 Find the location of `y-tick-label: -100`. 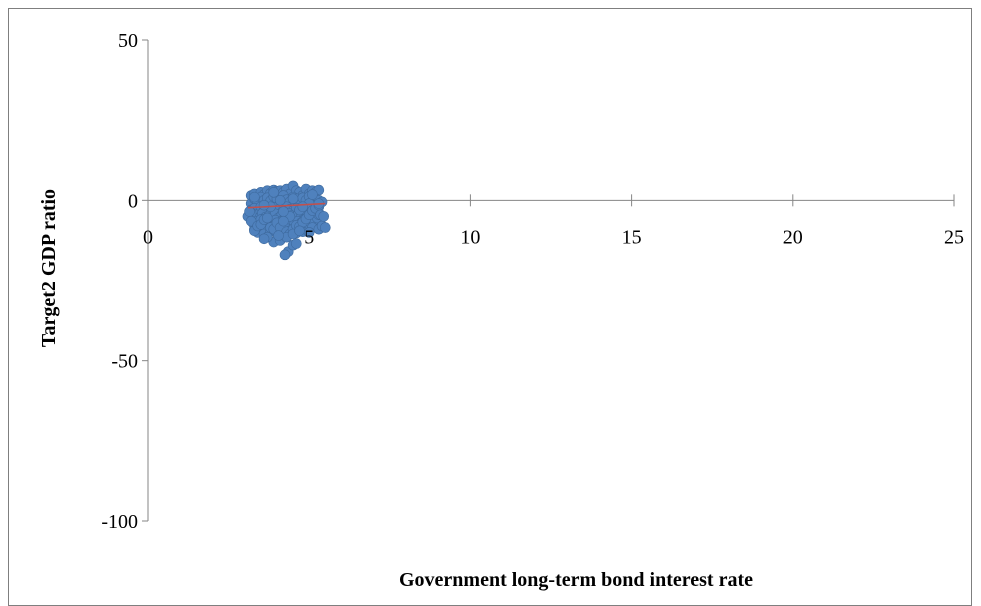

y-tick-label: -100 is located at coordinates (119, 522).